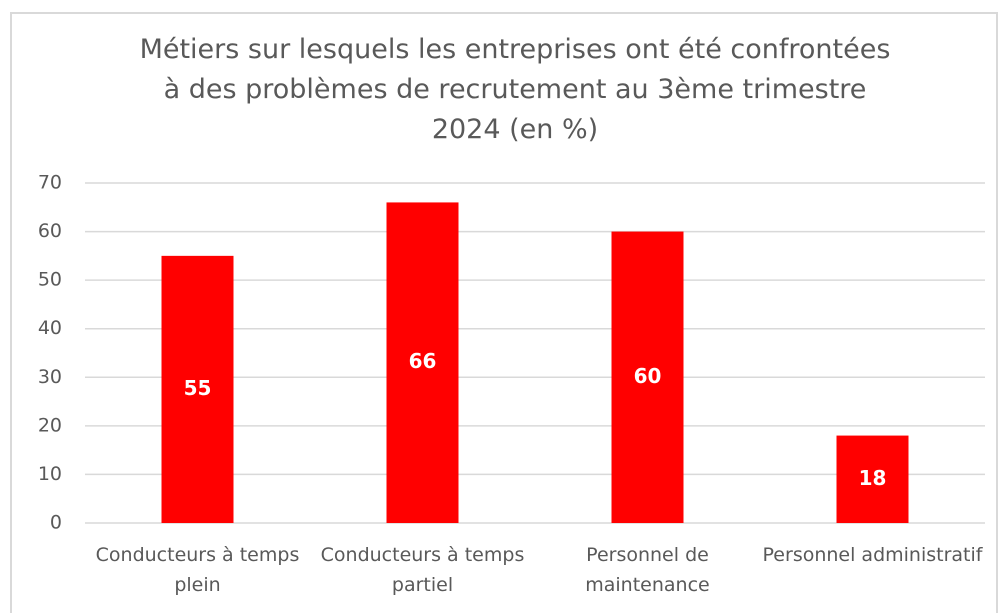 The width and height of the screenshot is (1003, 613). I want to click on y-tick-label: 40, so click(50, 328).